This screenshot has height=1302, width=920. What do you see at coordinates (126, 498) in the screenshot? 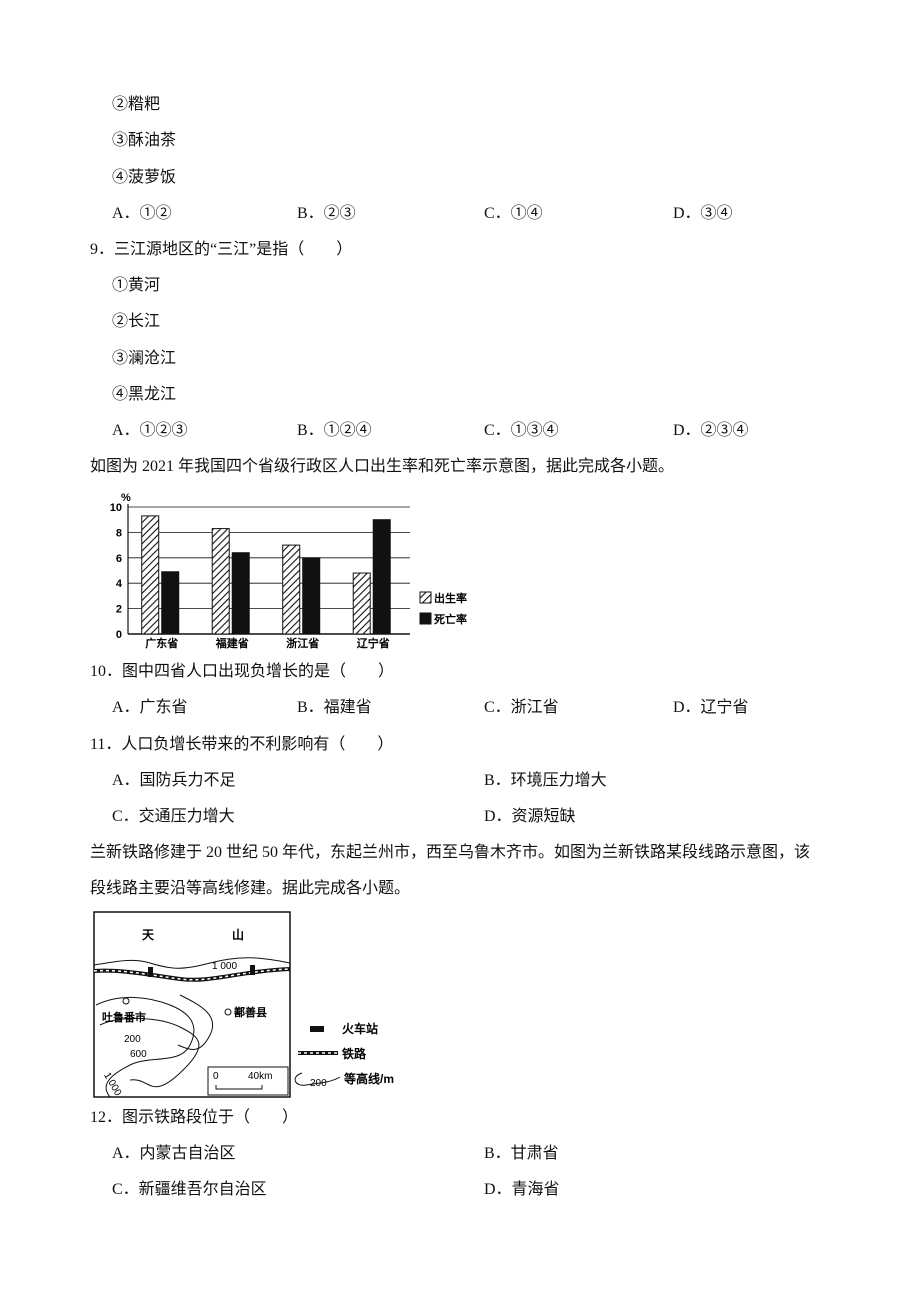
I see `y-unit: %` at bounding box center [126, 498].